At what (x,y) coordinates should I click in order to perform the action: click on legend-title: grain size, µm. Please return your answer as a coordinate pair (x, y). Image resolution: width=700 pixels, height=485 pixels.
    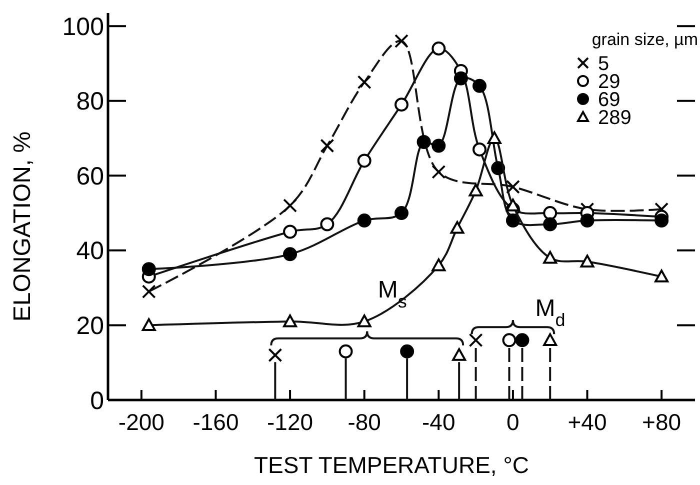
    Looking at the image, I should click on (645, 39).